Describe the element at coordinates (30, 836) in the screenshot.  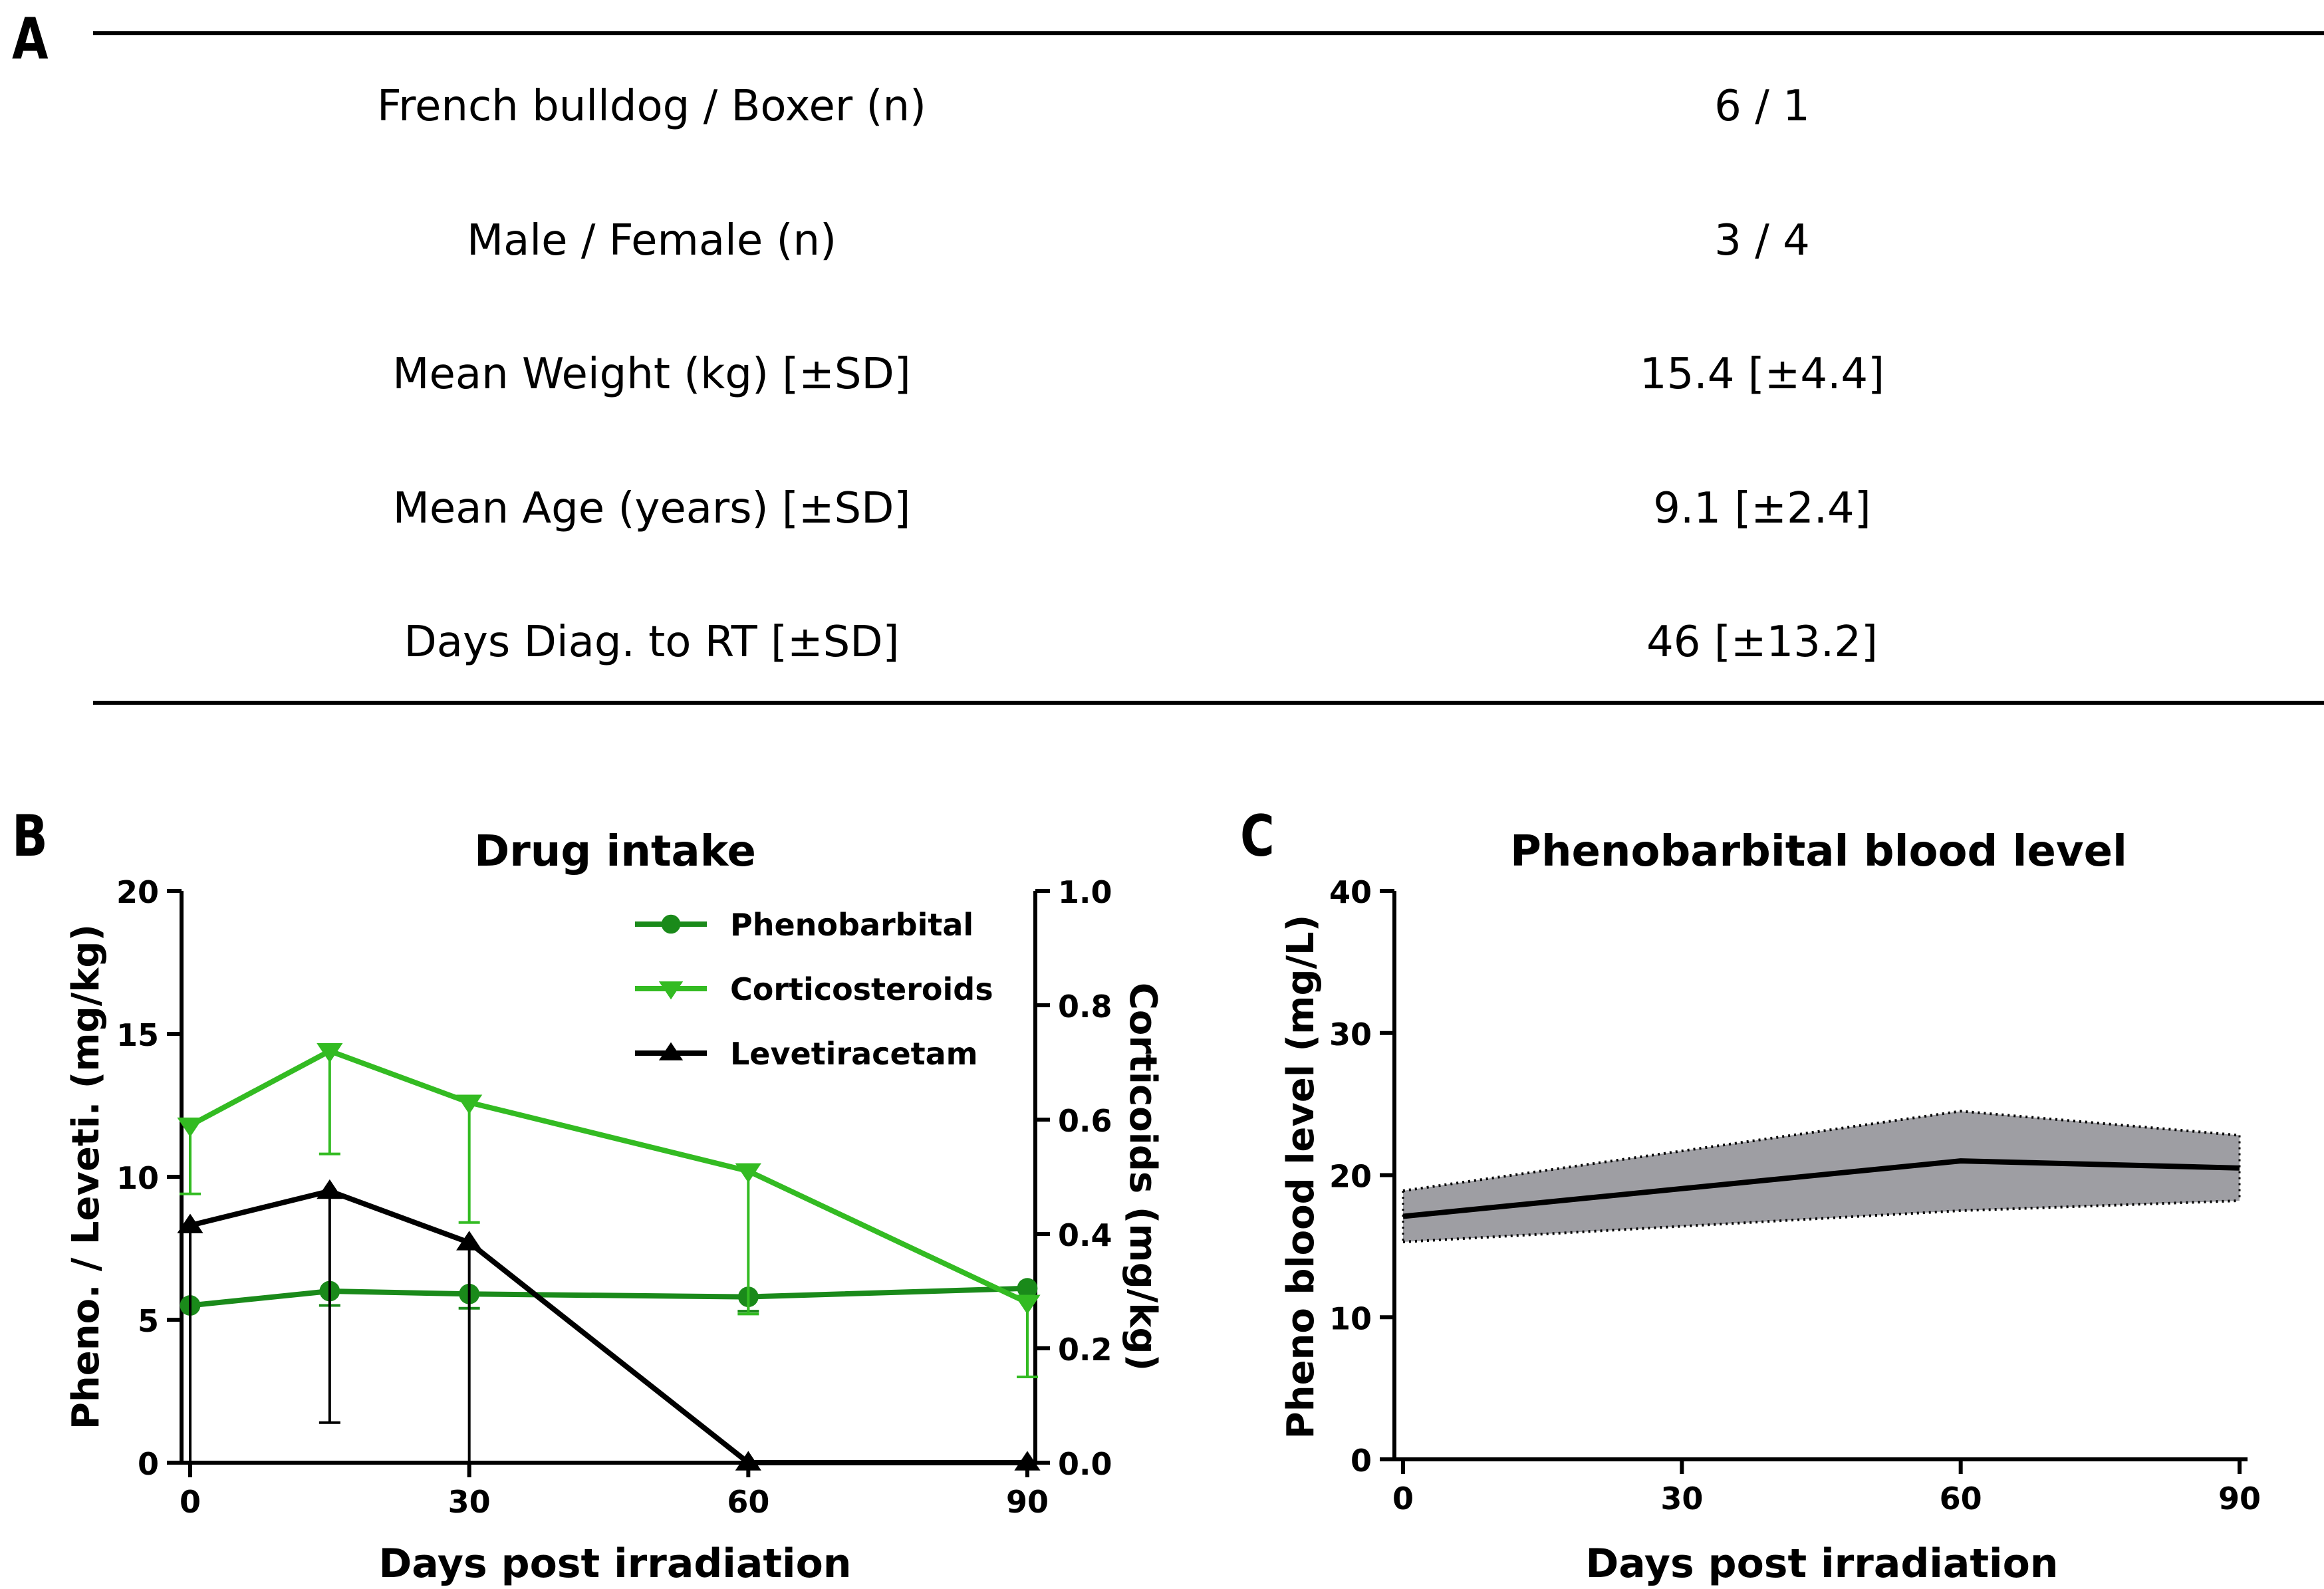
I see `panel-label-b: B` at that location.